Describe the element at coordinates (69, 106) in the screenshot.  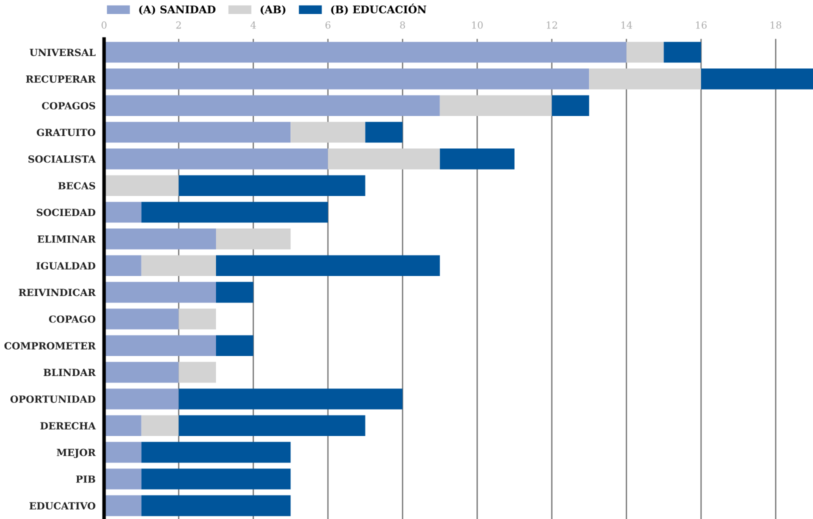
I see `y-tick-label: COPAGOS` at that location.